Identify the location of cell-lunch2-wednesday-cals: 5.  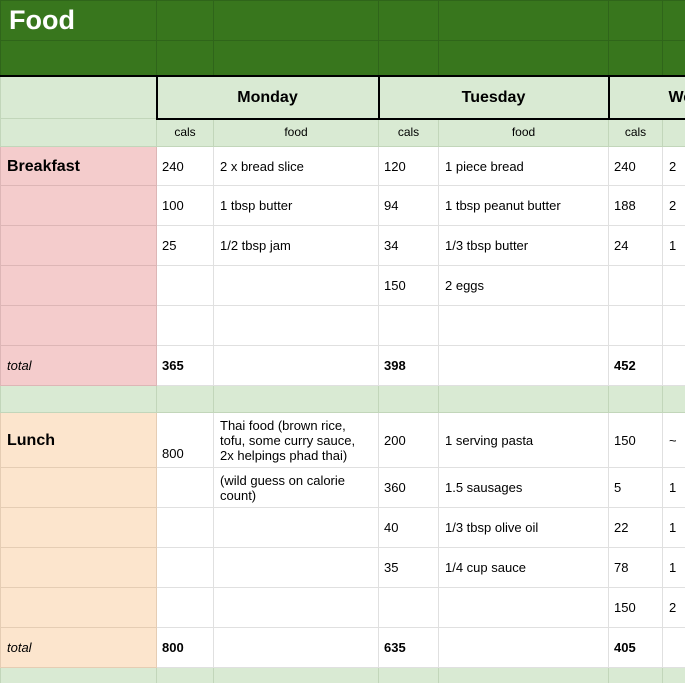
(635, 487).